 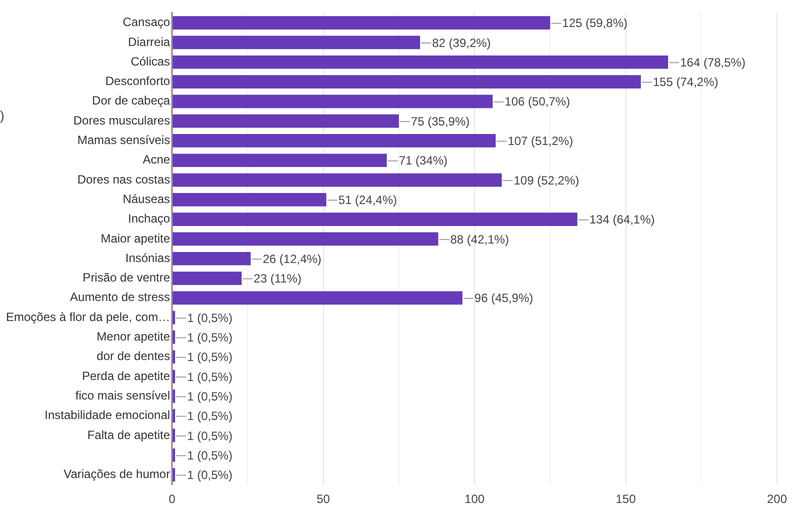 I want to click on x-tick-label: 200, so click(x=777, y=499).